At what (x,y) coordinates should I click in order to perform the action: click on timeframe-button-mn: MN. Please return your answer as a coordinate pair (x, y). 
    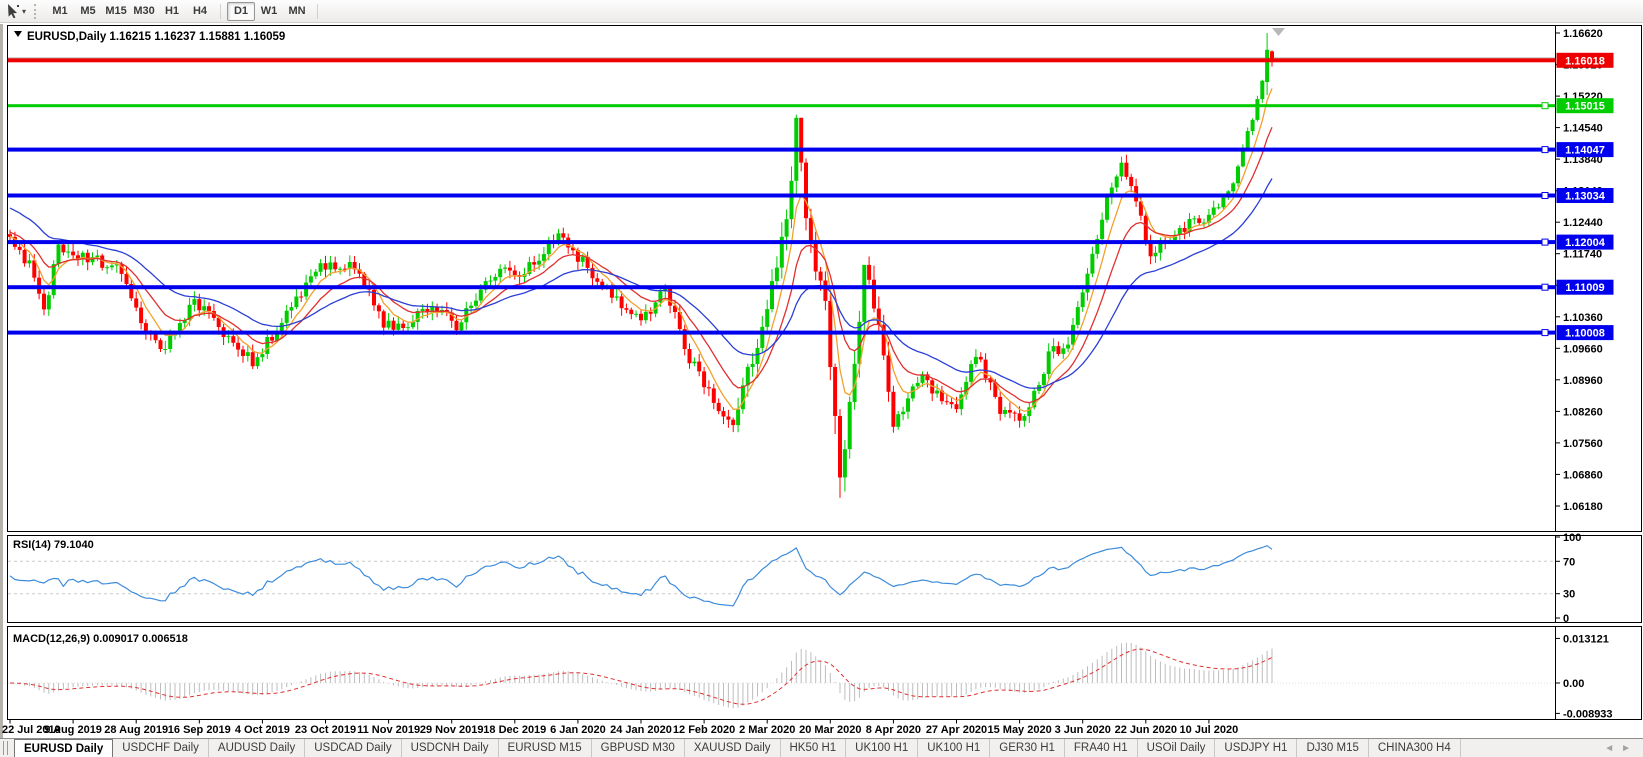
    Looking at the image, I should click on (297, 11).